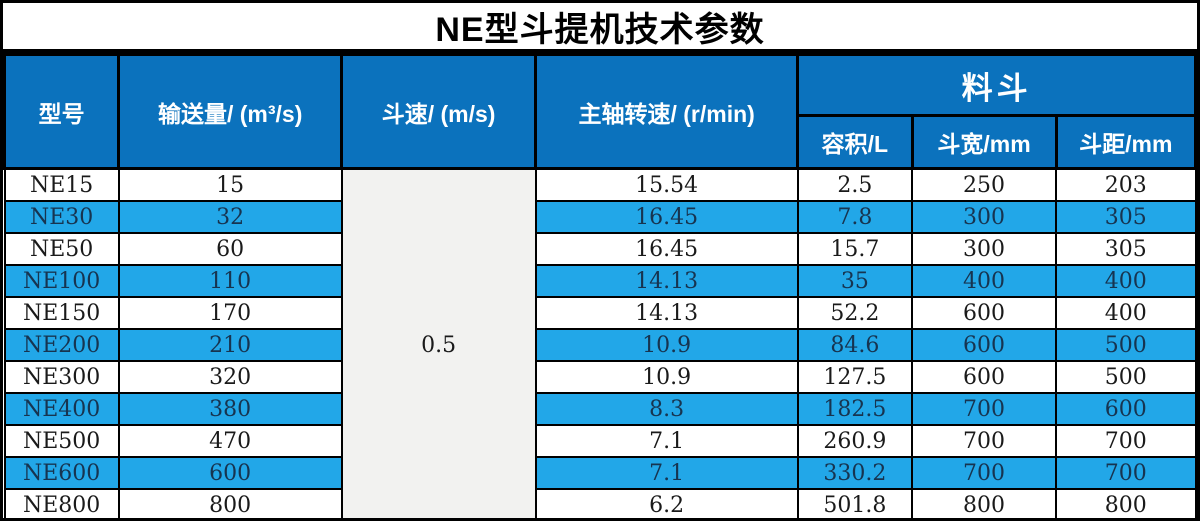  Describe the element at coordinates (61, 441) in the screenshot. I see `cell-model: NE500` at that location.